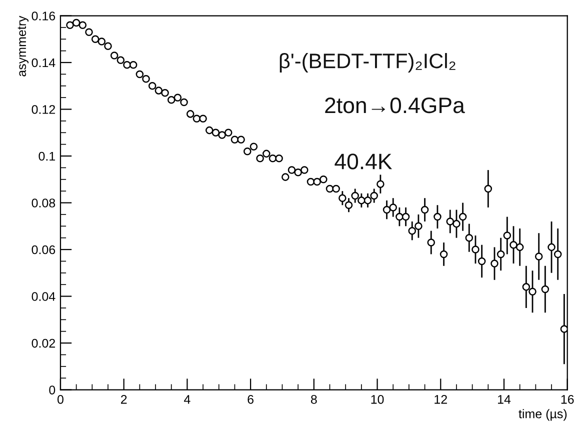 The width and height of the screenshot is (576, 426). Describe the element at coordinates (368, 62) in the screenshot. I see `annotation: β'-(BEDT-TTF)₂ICl₂` at that location.